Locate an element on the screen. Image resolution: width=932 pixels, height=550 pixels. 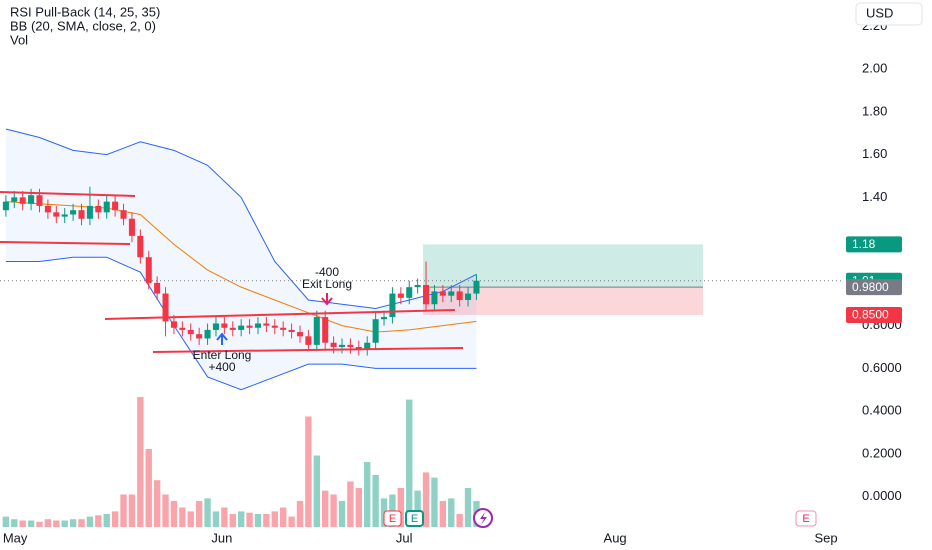
price-label: 0.8500 is located at coordinates (870, 315).